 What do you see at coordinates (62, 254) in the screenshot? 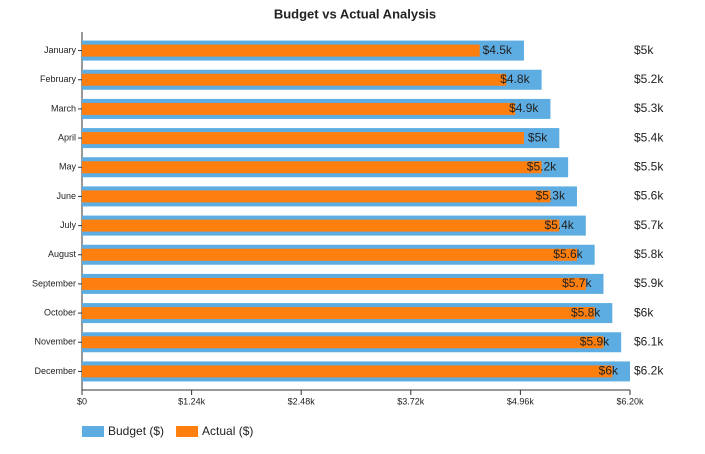
I see `y-tick-label: August` at bounding box center [62, 254].